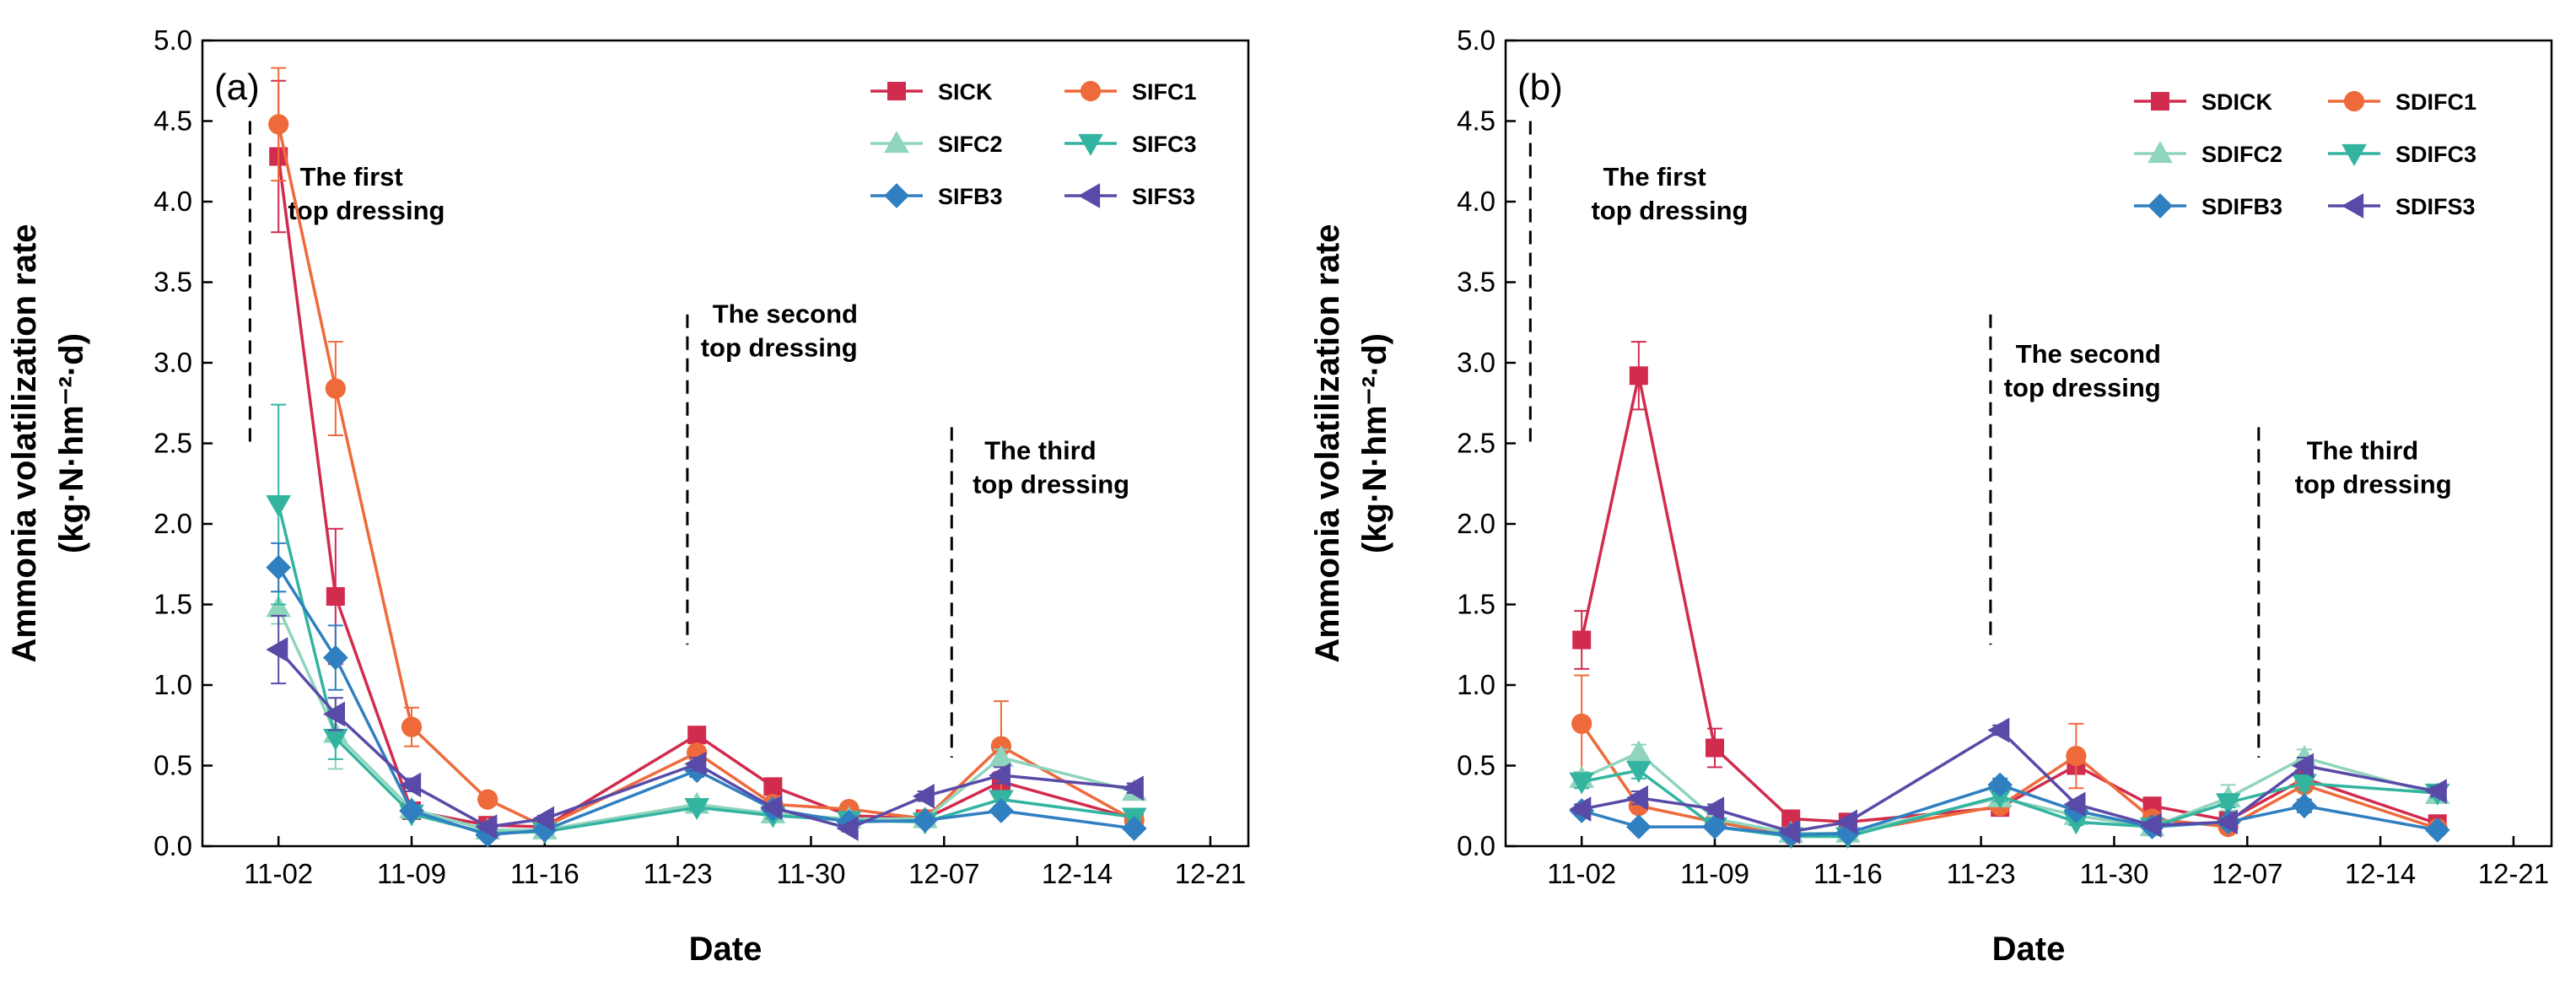 The height and width of the screenshot is (982, 2576). What do you see at coordinates (71, 443) in the screenshot?
I see `y-axis-unit: (kg·N·hm⁻²·d)` at bounding box center [71, 443].